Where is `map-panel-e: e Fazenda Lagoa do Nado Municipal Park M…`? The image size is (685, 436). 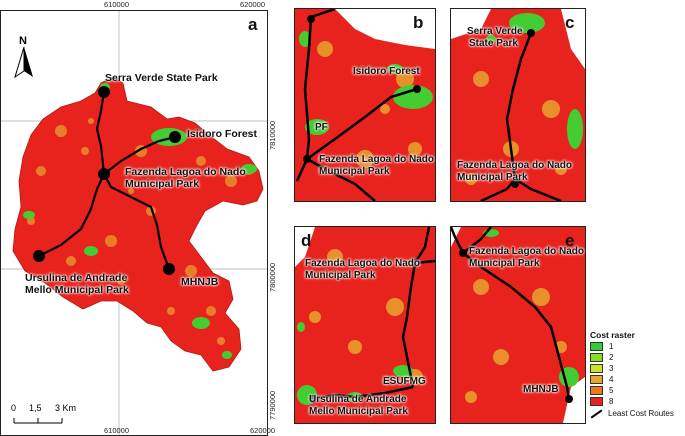
map-panel-e: e Fazenda Lagoa do Nado Municipal Park M… is located at coordinates (518, 325).